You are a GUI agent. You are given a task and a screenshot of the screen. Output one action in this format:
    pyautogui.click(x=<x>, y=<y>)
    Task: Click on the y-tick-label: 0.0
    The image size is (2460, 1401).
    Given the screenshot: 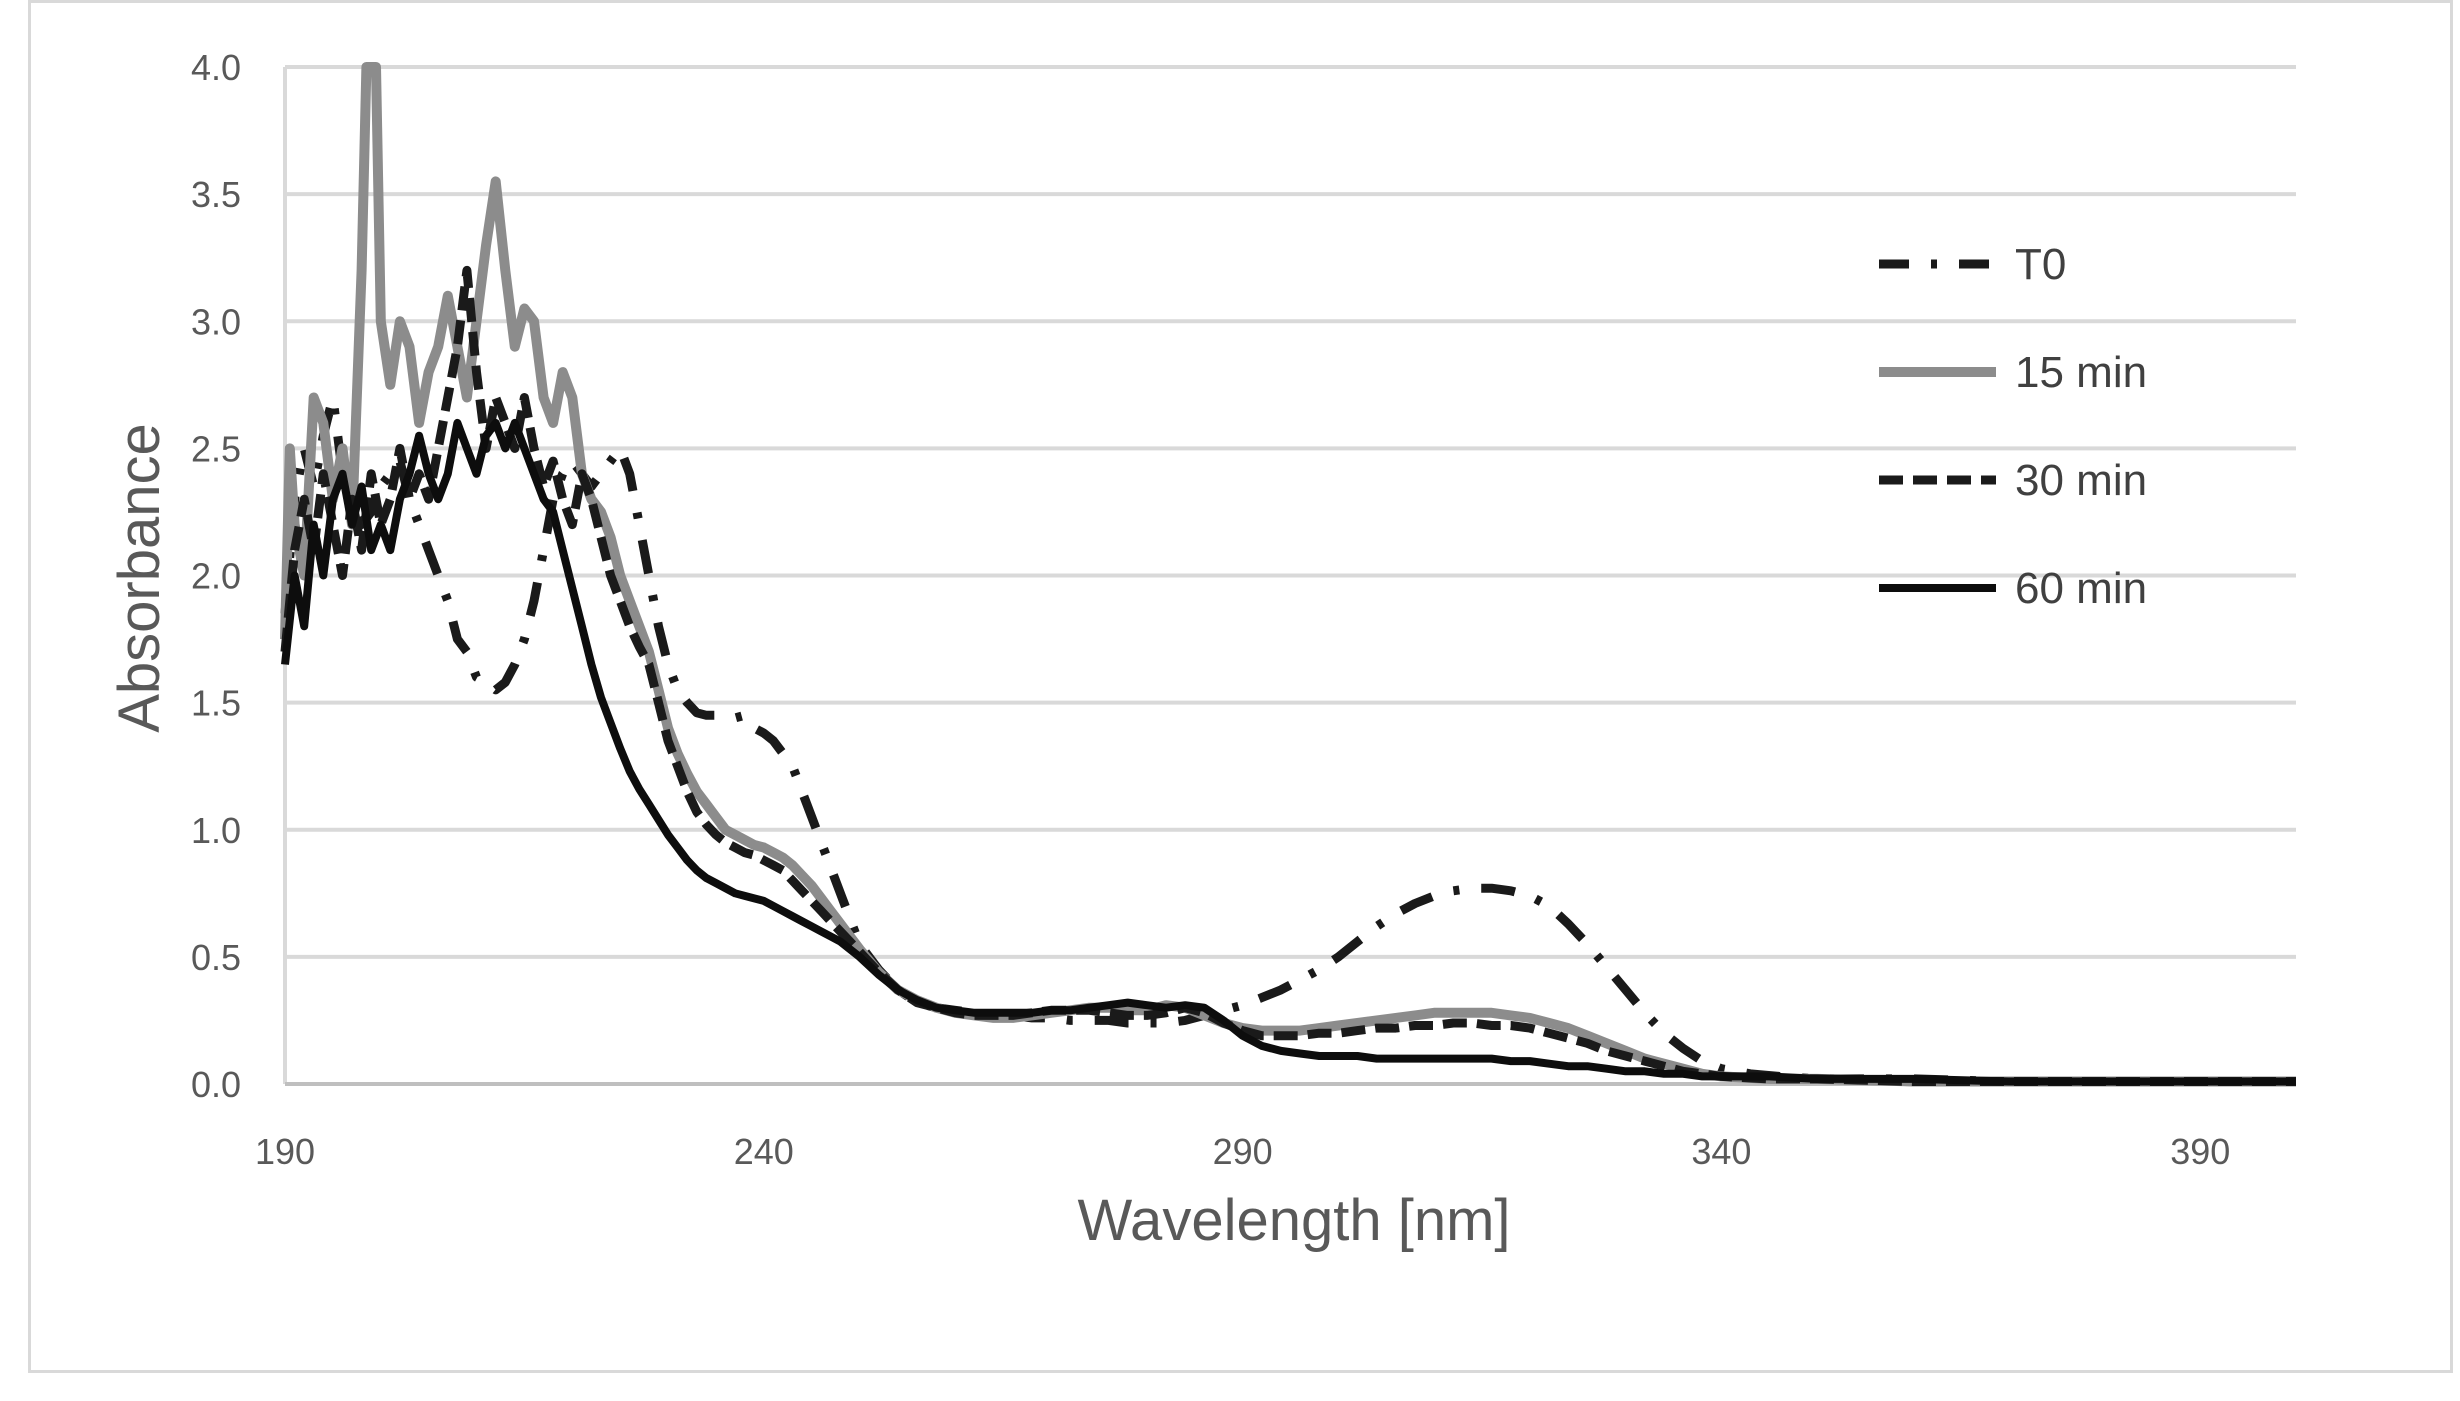 What is the action you would take?
    pyautogui.click(x=216, y=1084)
    